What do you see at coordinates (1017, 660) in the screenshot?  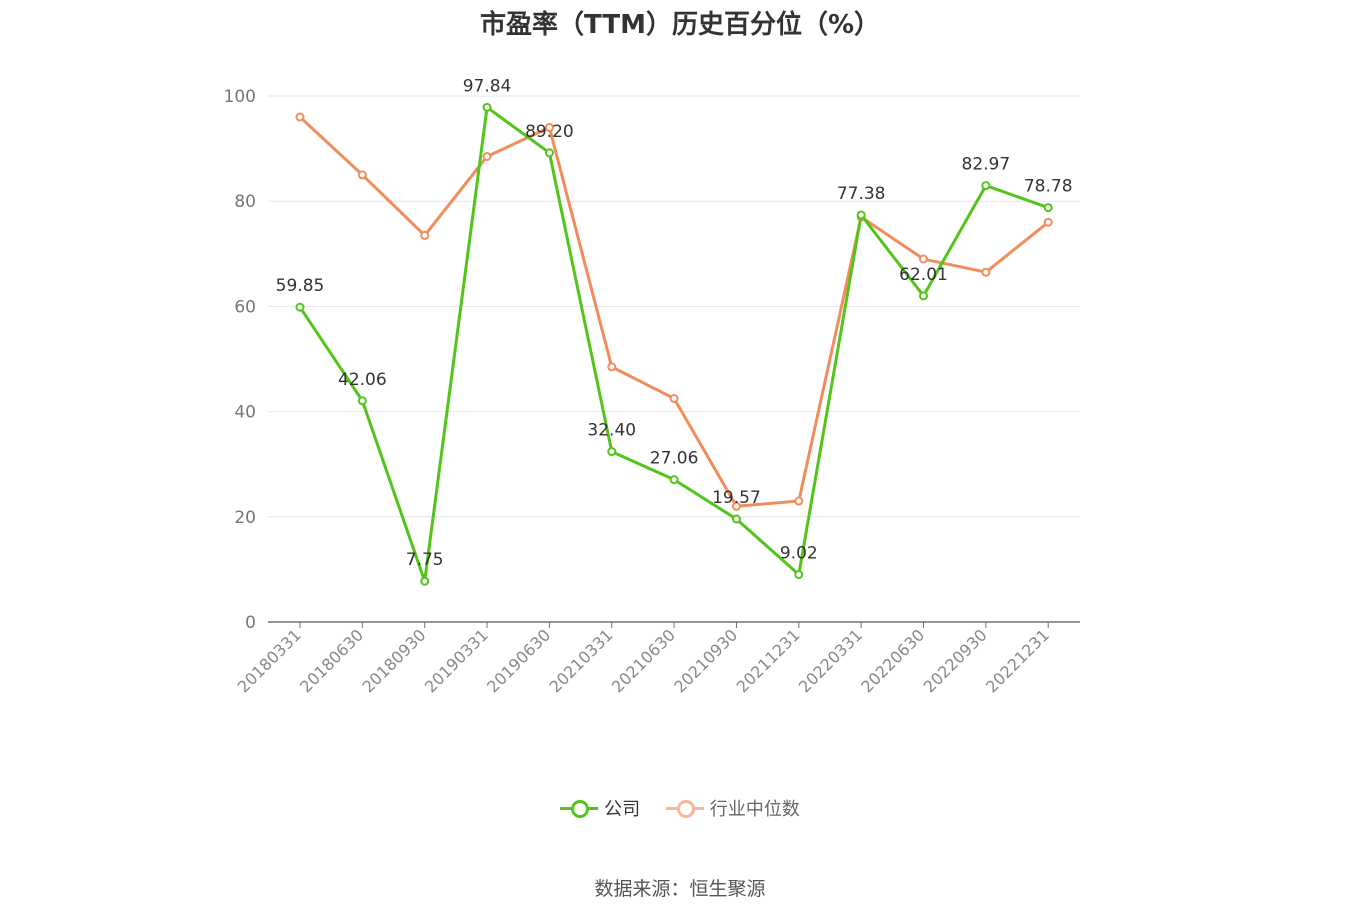 I see `x-tick-label: 20221231` at bounding box center [1017, 660].